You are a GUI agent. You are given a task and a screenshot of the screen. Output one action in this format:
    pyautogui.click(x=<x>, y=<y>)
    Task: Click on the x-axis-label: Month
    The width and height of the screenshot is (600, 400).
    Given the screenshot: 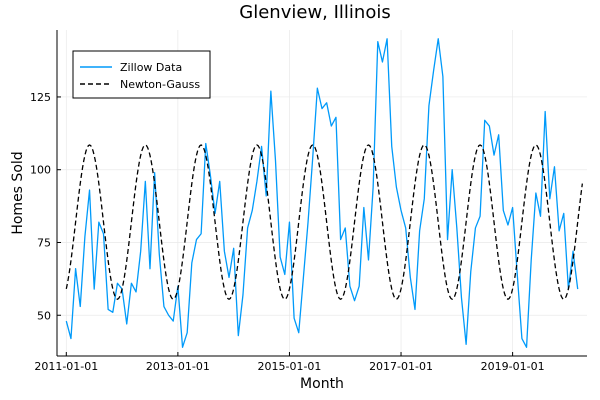 What is the action you would take?
    pyautogui.click(x=322, y=384)
    